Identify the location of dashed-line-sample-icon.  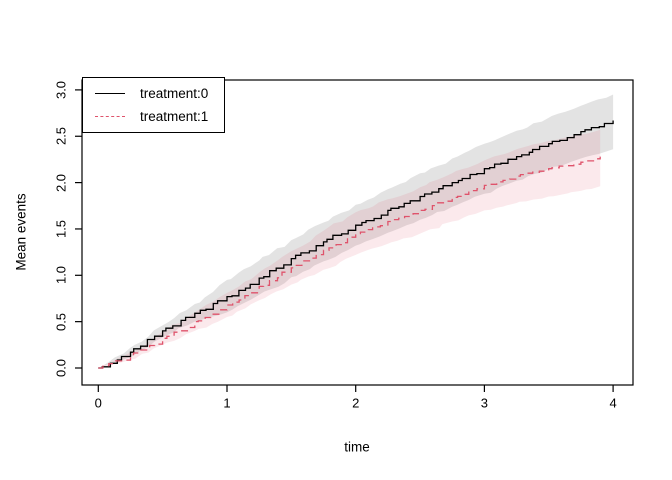
(110, 116).